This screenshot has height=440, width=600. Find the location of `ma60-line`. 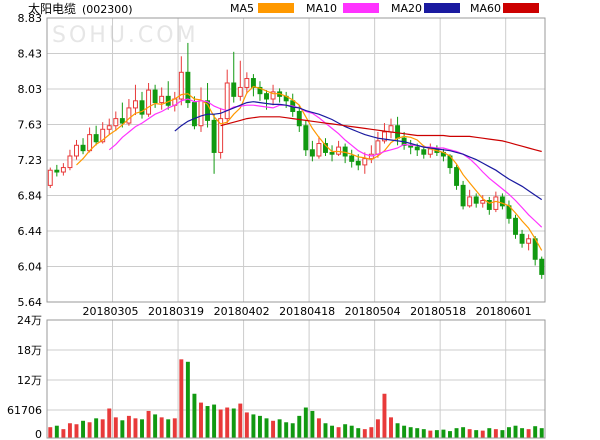

ma60-line is located at coordinates (381, 134).